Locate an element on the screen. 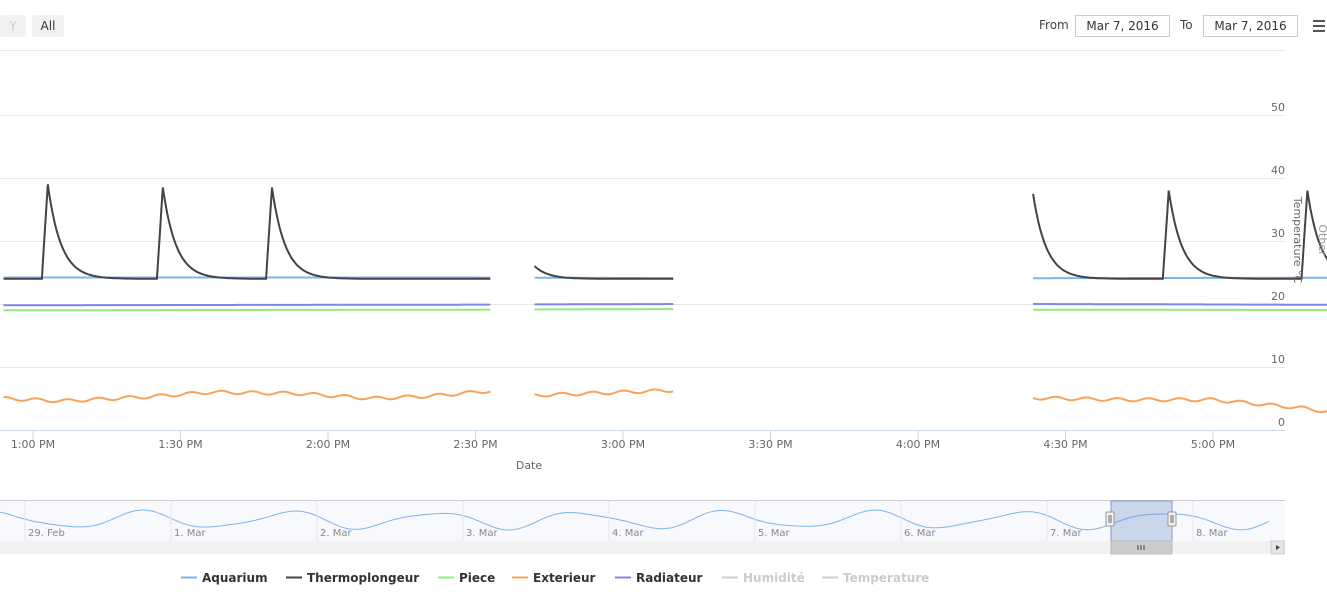  x-tick-label: 4:00 PM is located at coordinates (918, 444).